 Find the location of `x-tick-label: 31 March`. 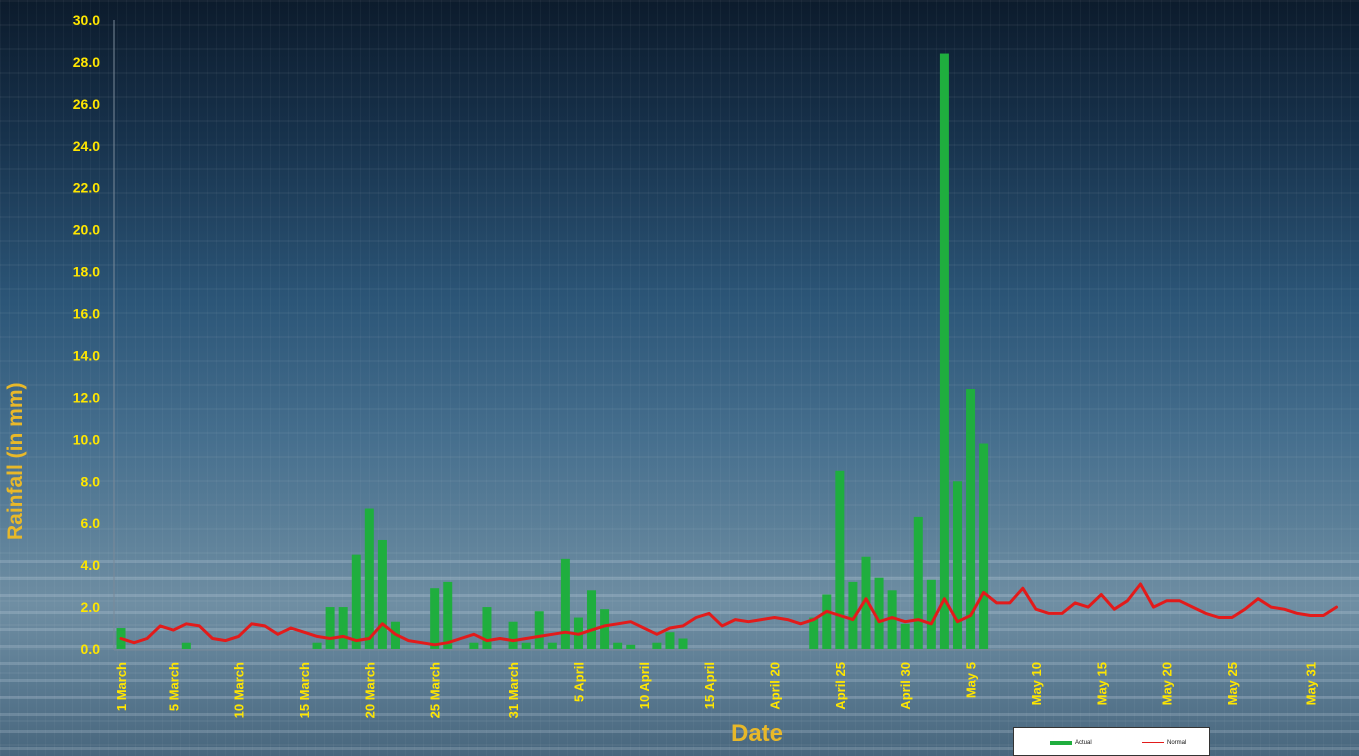

x-tick-label: 31 March is located at coordinates (513, 690).